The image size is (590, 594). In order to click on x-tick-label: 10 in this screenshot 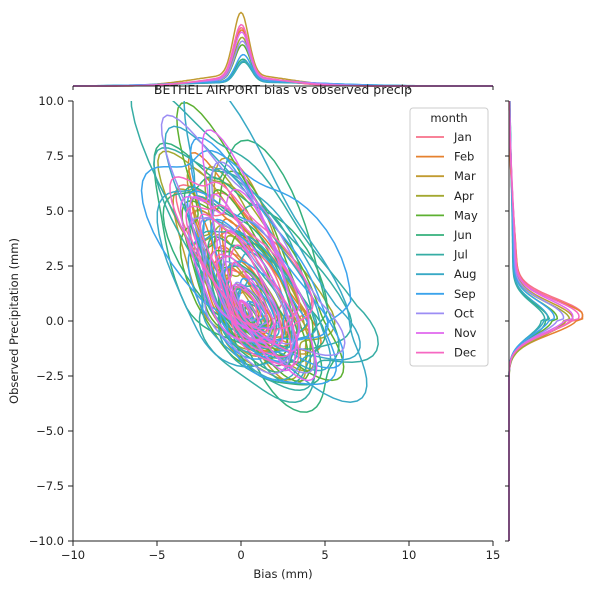, I will do `click(409, 555)`.